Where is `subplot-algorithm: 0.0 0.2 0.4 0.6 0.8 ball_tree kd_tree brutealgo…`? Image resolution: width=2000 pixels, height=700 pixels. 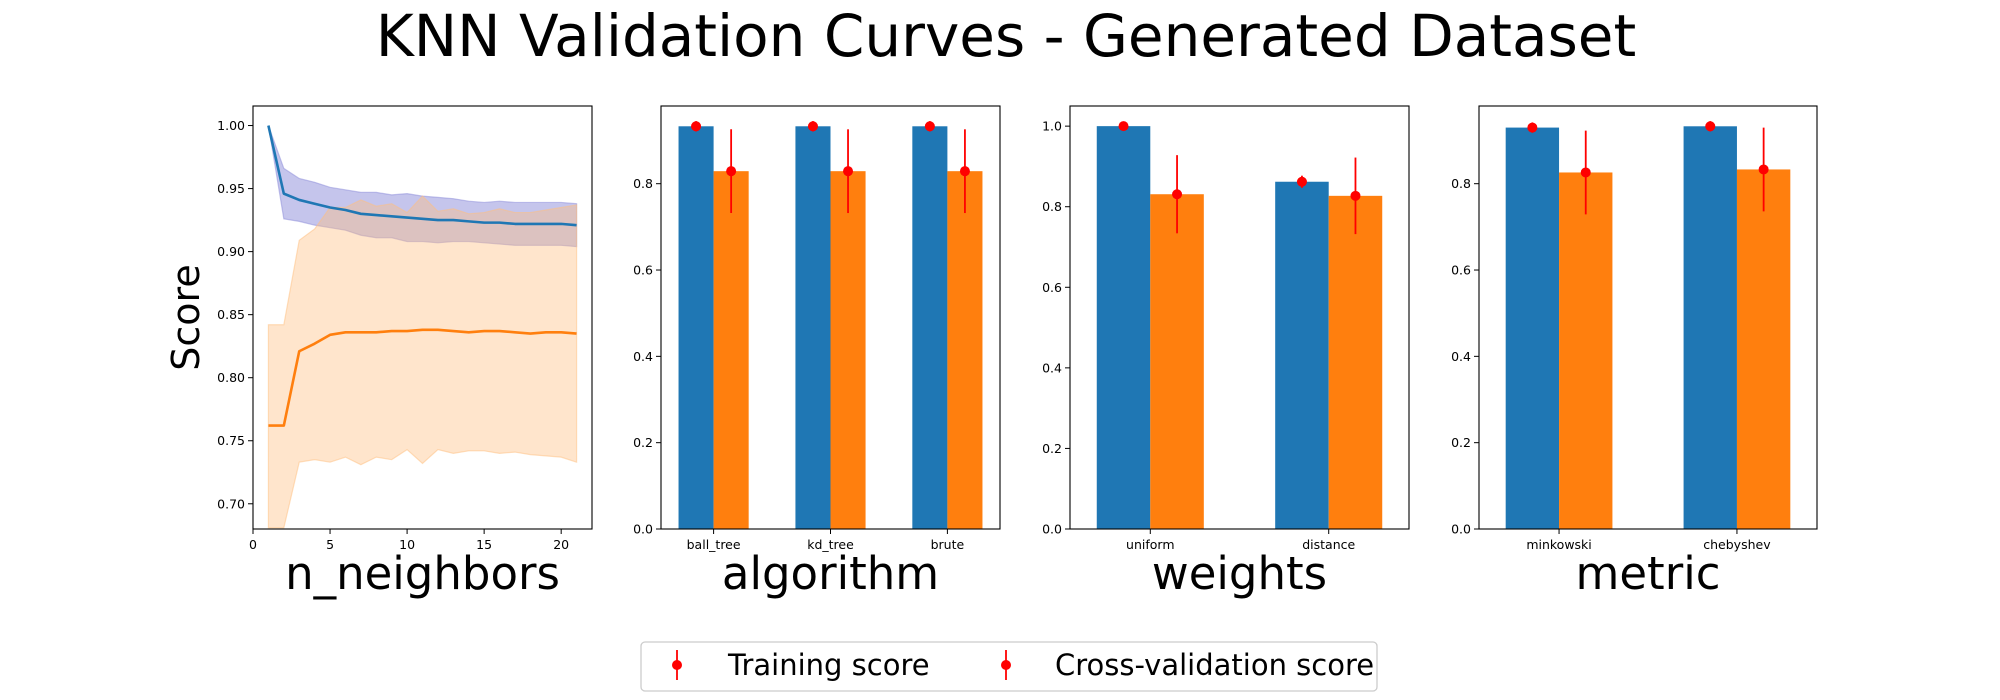
subplot-algorithm: 0.0 0.2 0.4 0.6 0.8 ball_tree kd_tree brutealgo… is located at coordinates (817, 352).